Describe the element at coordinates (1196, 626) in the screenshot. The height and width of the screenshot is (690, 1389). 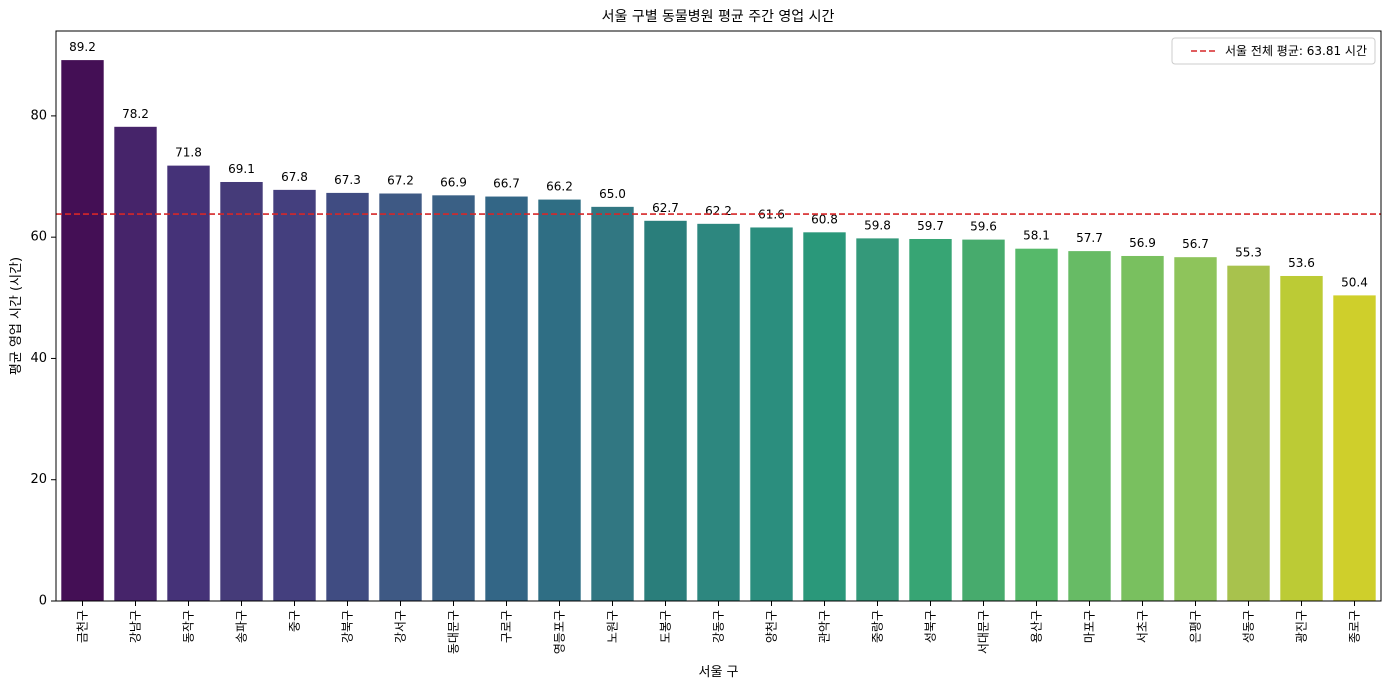
I see `x-tick-label: 은평구` at that location.